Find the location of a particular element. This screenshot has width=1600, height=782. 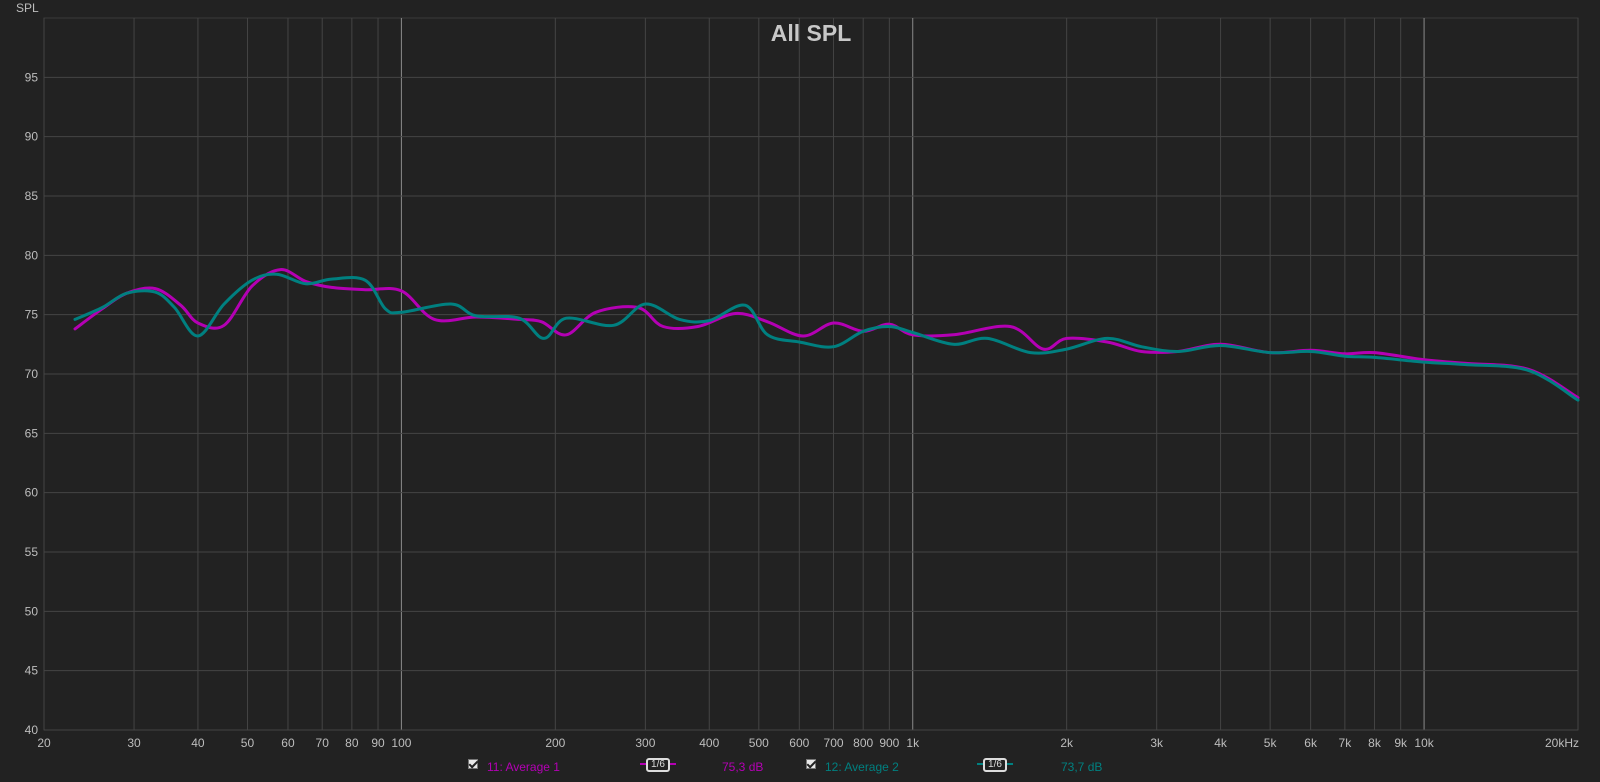

x-tick-label: 900 is located at coordinates (889, 743).